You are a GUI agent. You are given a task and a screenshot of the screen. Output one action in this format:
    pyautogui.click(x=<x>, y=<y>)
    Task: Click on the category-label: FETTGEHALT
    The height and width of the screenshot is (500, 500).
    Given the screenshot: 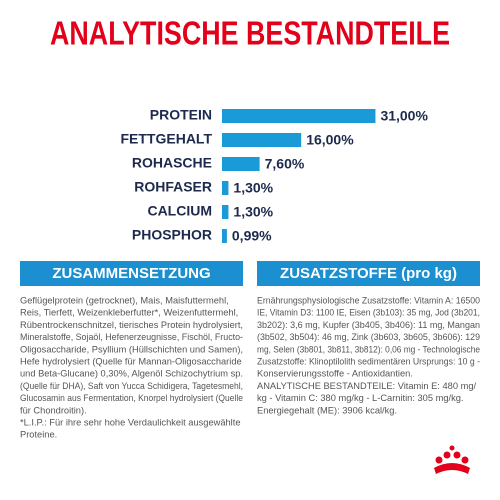 What is the action you would take?
    pyautogui.click(x=166, y=139)
    